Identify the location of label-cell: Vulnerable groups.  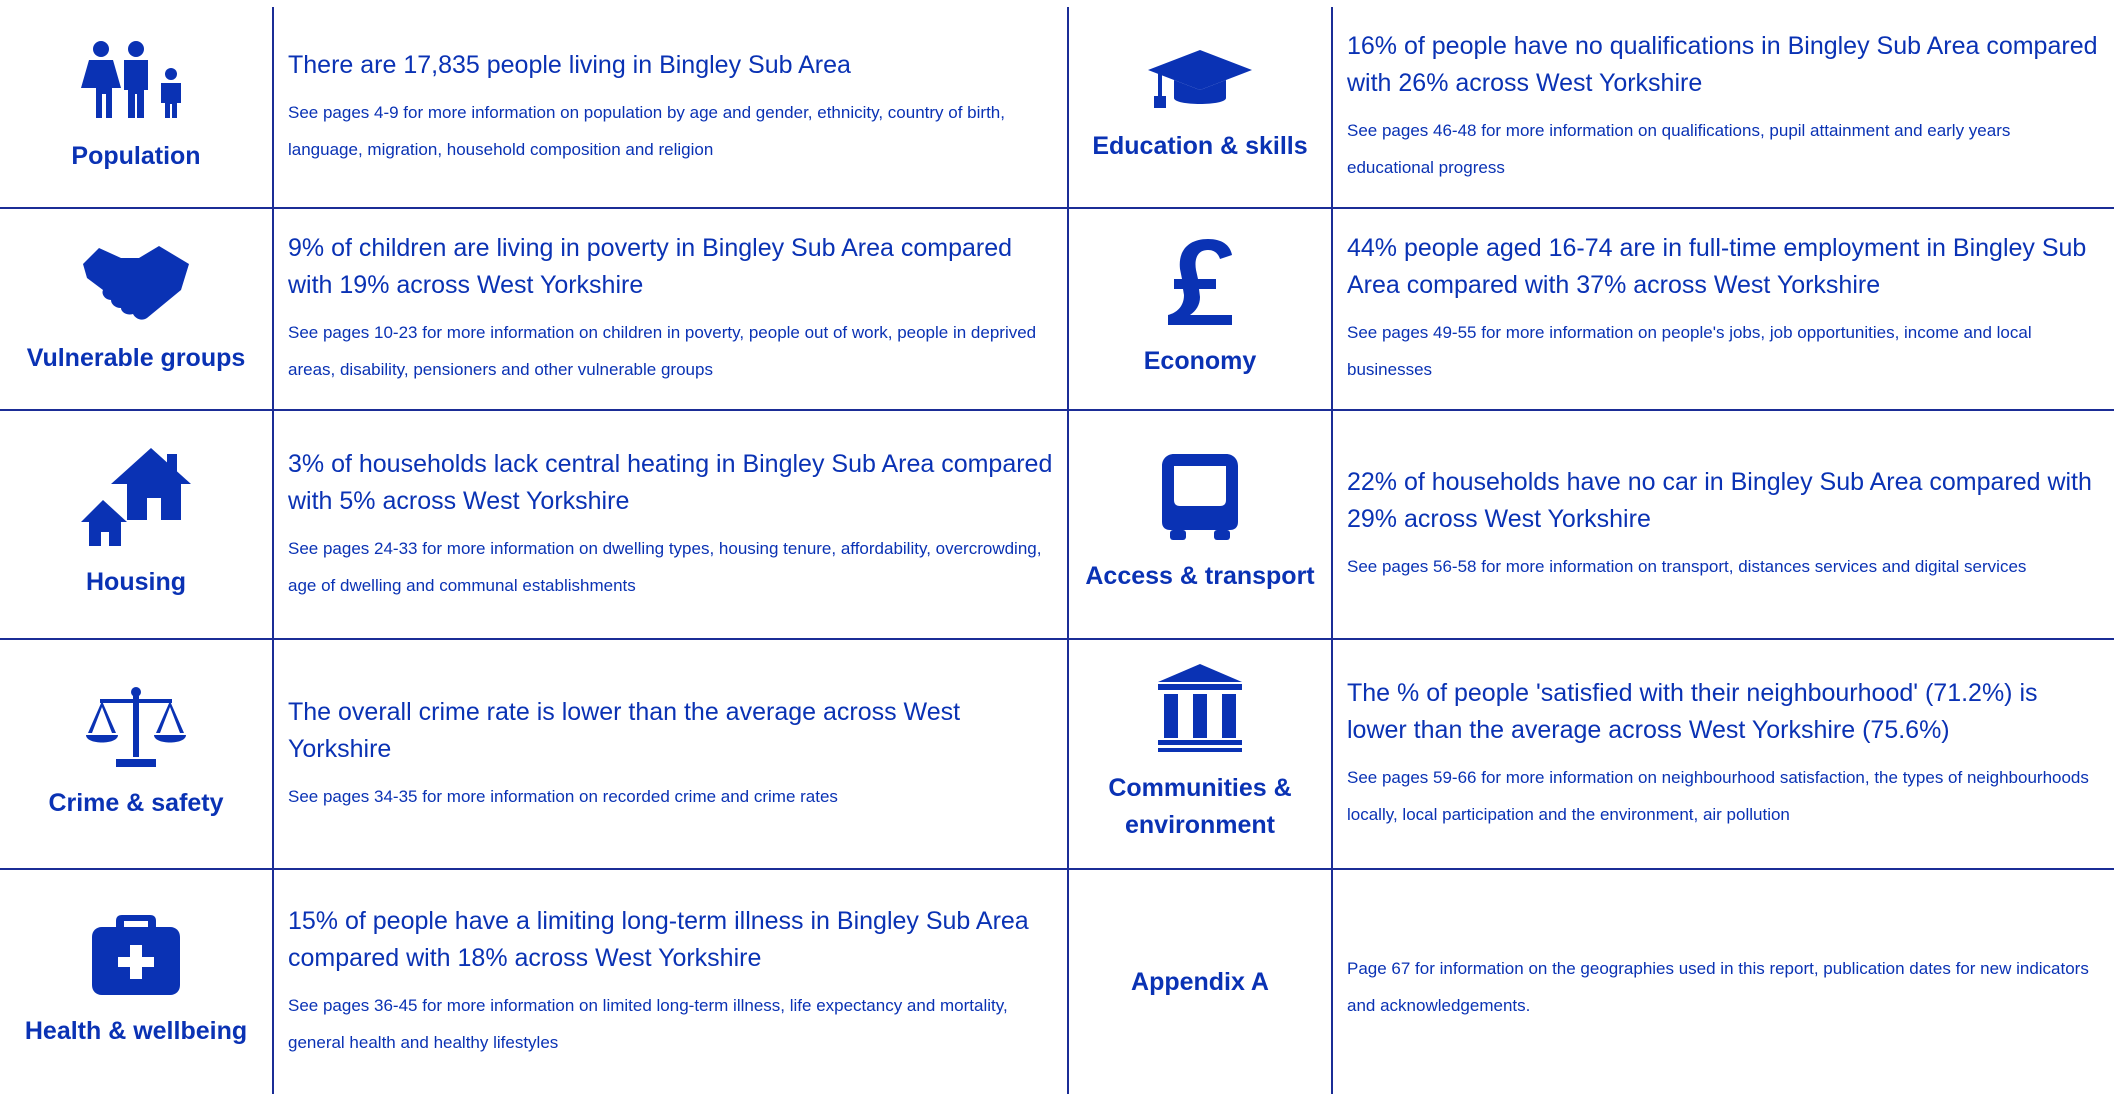
(137, 310).